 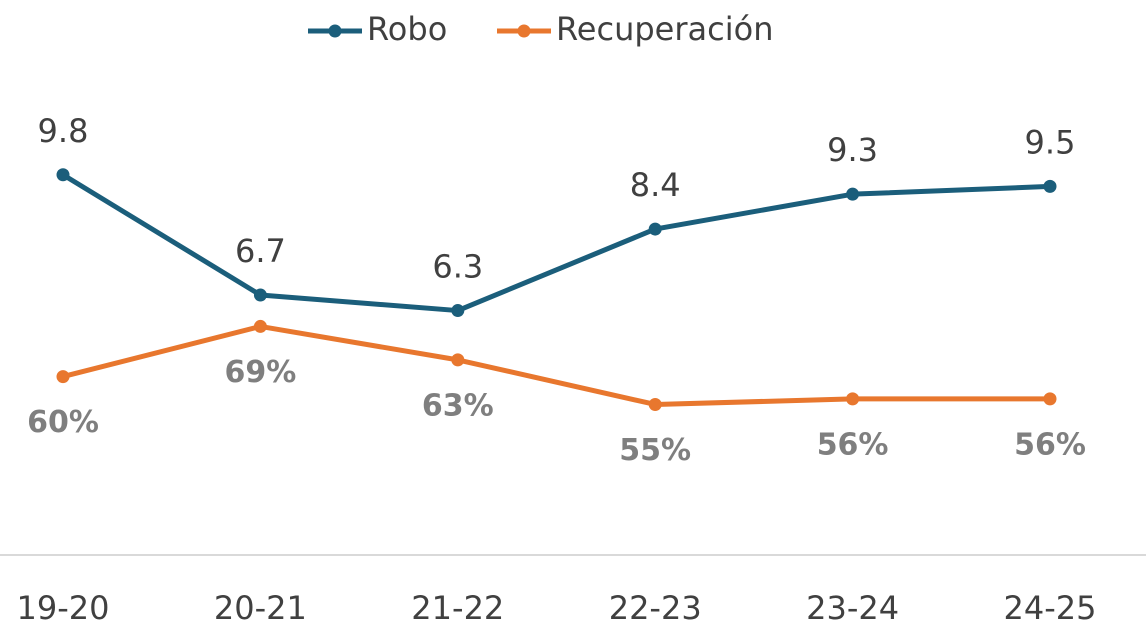 What do you see at coordinates (260, 372) in the screenshot?
I see `data-label: 69%` at bounding box center [260, 372].